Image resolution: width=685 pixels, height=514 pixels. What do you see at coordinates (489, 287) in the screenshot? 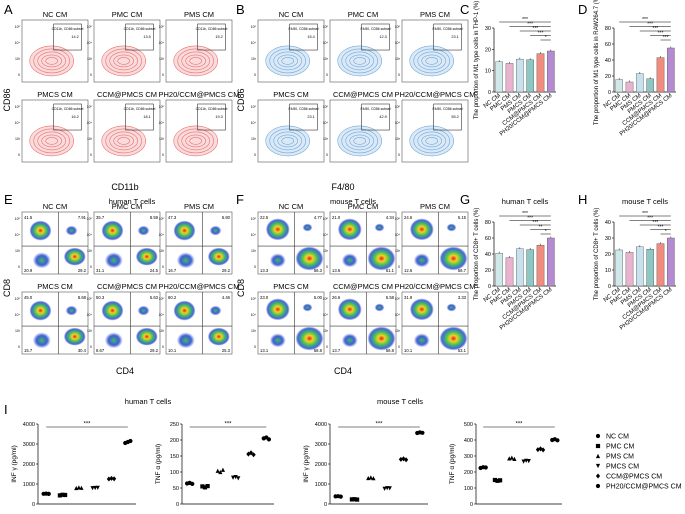
I see `chart-g-tick-label: 0` at bounding box center [489, 287].